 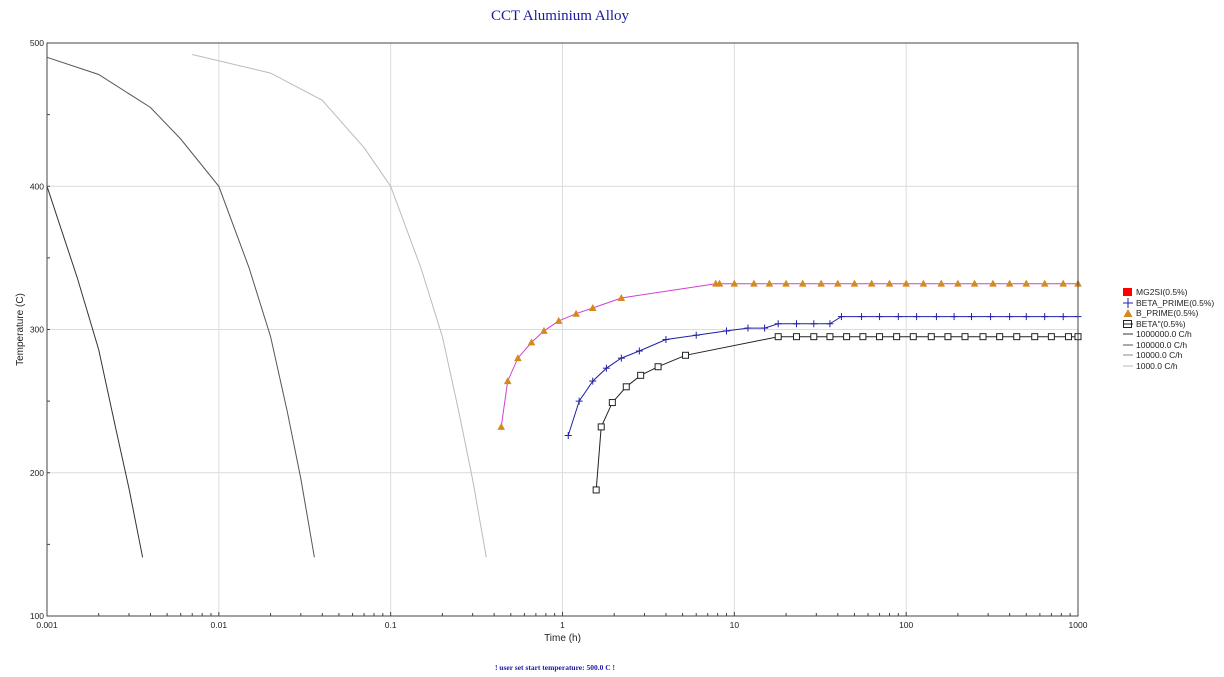 I want to click on cooling-curve, so click(x=95, y=372).